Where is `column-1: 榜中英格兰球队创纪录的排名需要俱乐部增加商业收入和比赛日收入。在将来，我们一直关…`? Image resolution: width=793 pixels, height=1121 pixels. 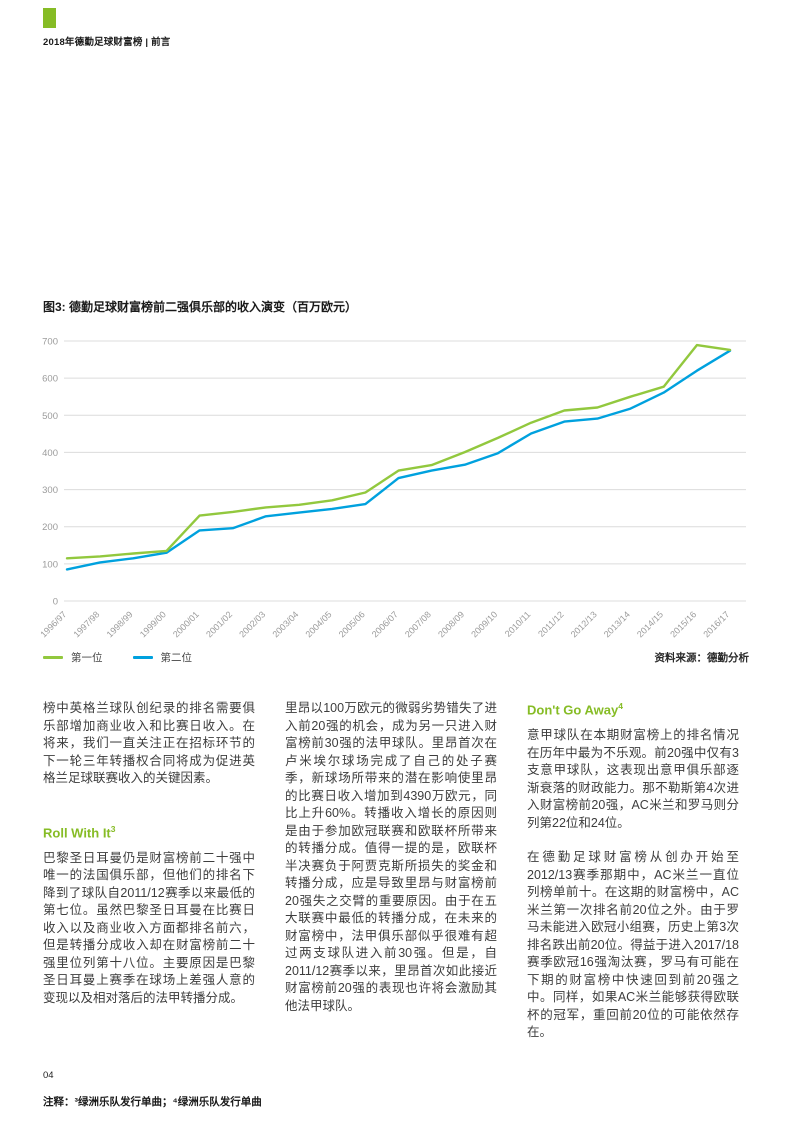 column-1: 榜中英格兰球队创纪录的排名需要俱乐部增加商业收入和比赛日收入。在将来，我们一直关… is located at coordinates (149, 879).